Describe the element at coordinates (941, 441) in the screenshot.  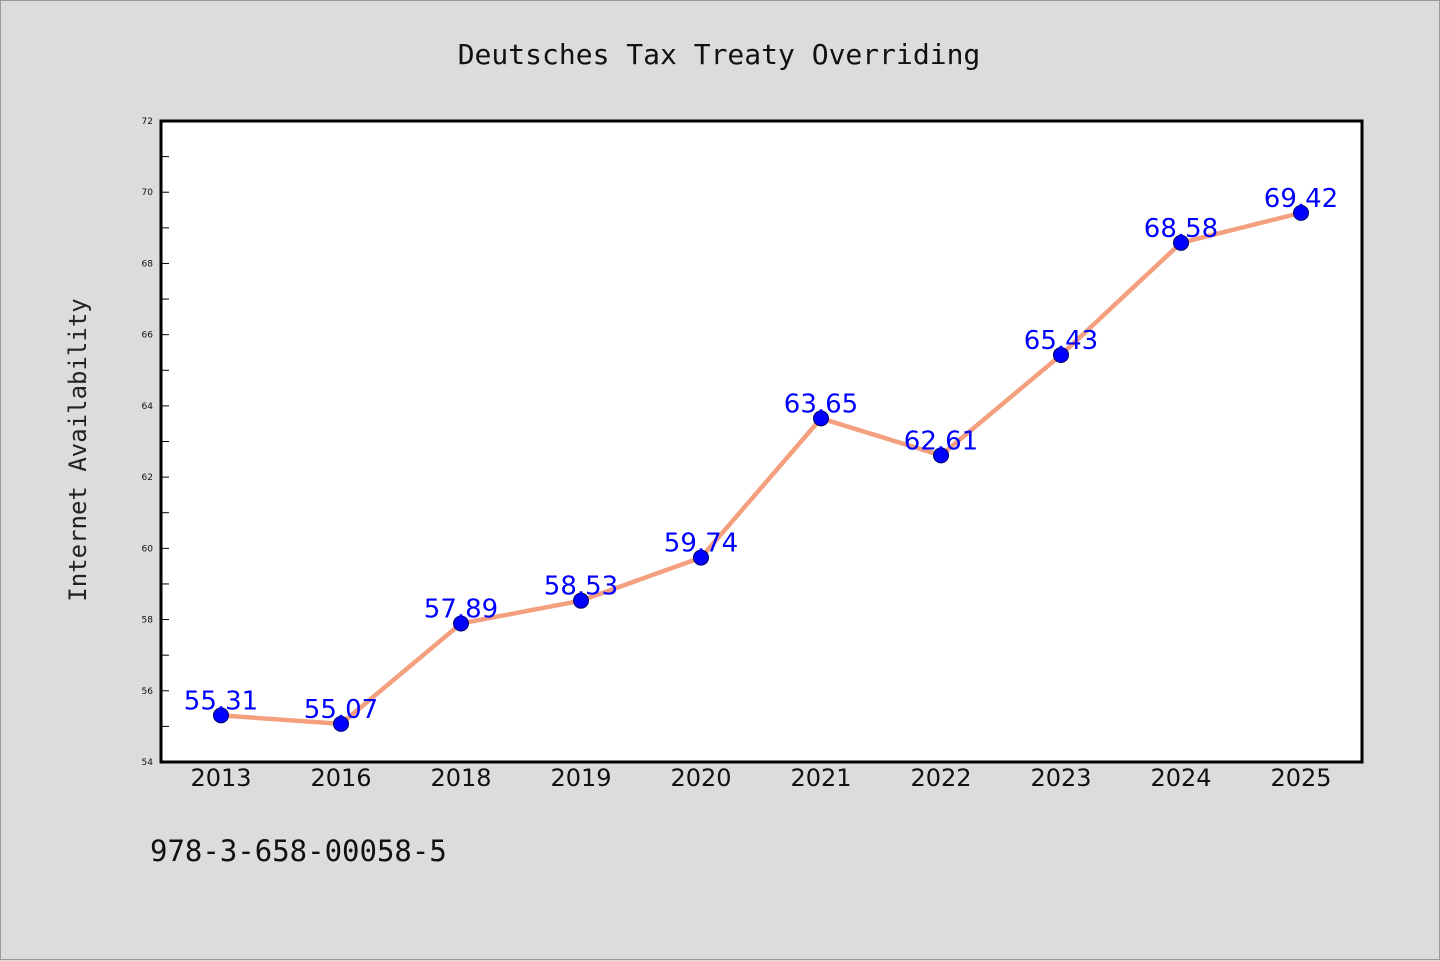
I see `data-label: 62.61` at that location.